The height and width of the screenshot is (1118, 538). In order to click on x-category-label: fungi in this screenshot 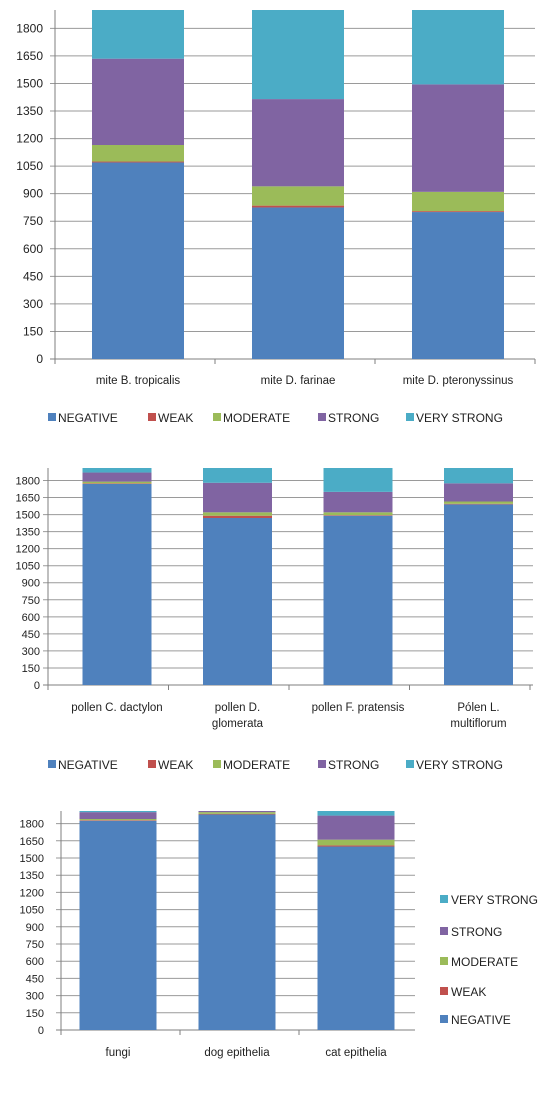, I will do `click(118, 1053)`.